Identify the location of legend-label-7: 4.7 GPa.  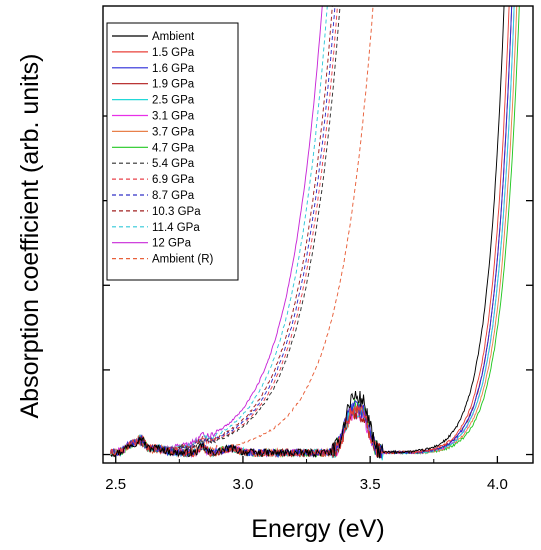
(173, 148).